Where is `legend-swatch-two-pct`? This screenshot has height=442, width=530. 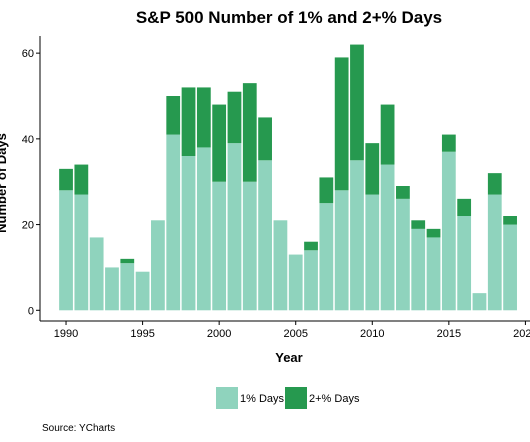 legend-swatch-two-pct is located at coordinates (296, 398).